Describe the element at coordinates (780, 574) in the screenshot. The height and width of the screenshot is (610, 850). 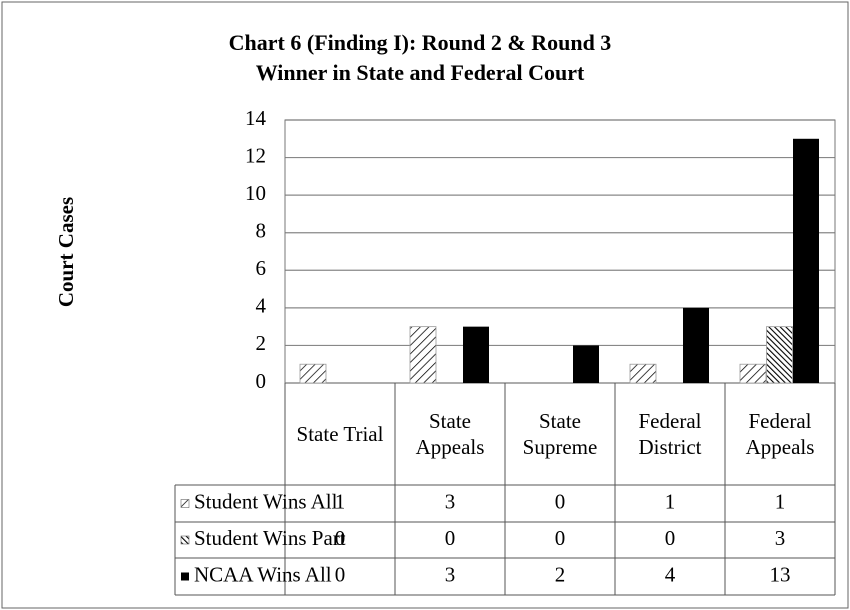
I see `table-cell: 13` at that location.